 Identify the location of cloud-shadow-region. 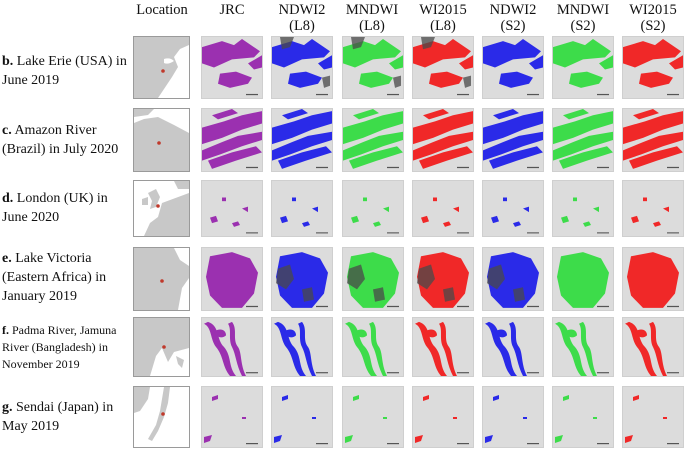
(295, 283).